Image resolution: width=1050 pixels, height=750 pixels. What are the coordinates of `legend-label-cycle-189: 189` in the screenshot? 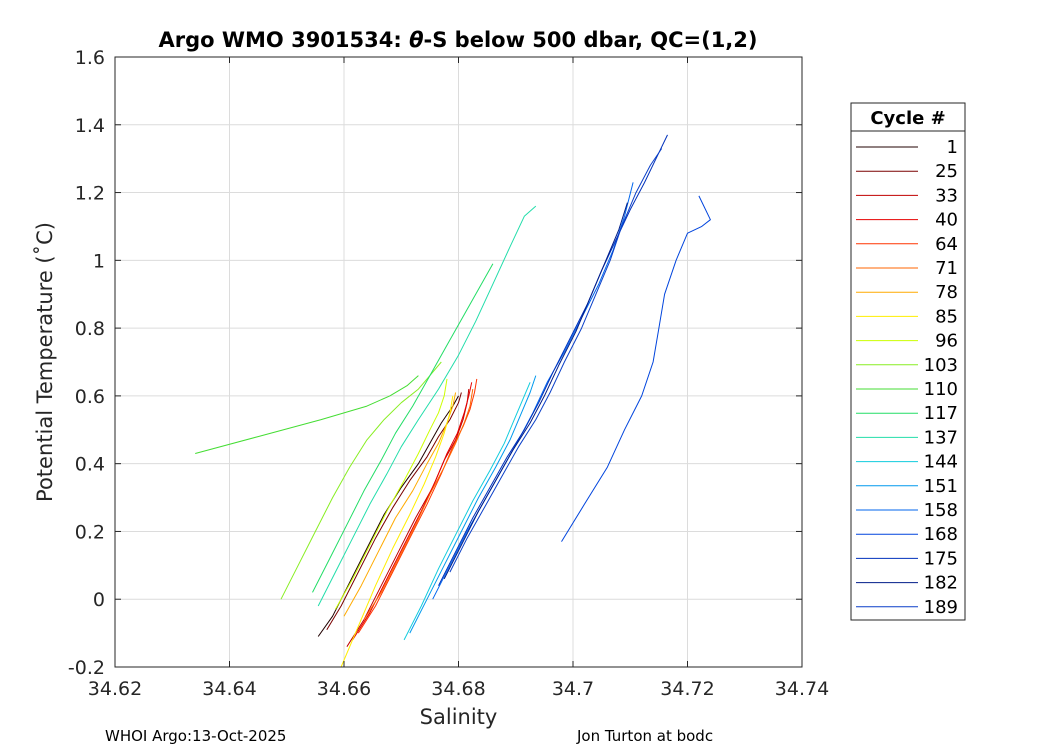 It's located at (941, 607).